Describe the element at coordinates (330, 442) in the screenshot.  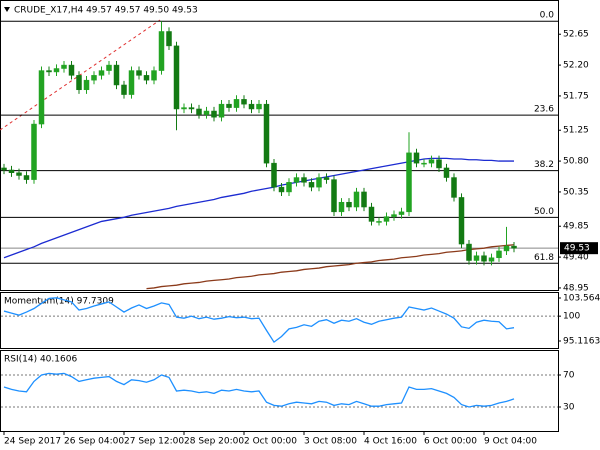
I see `x-tick-label: 3 Oct 08:00` at that location.